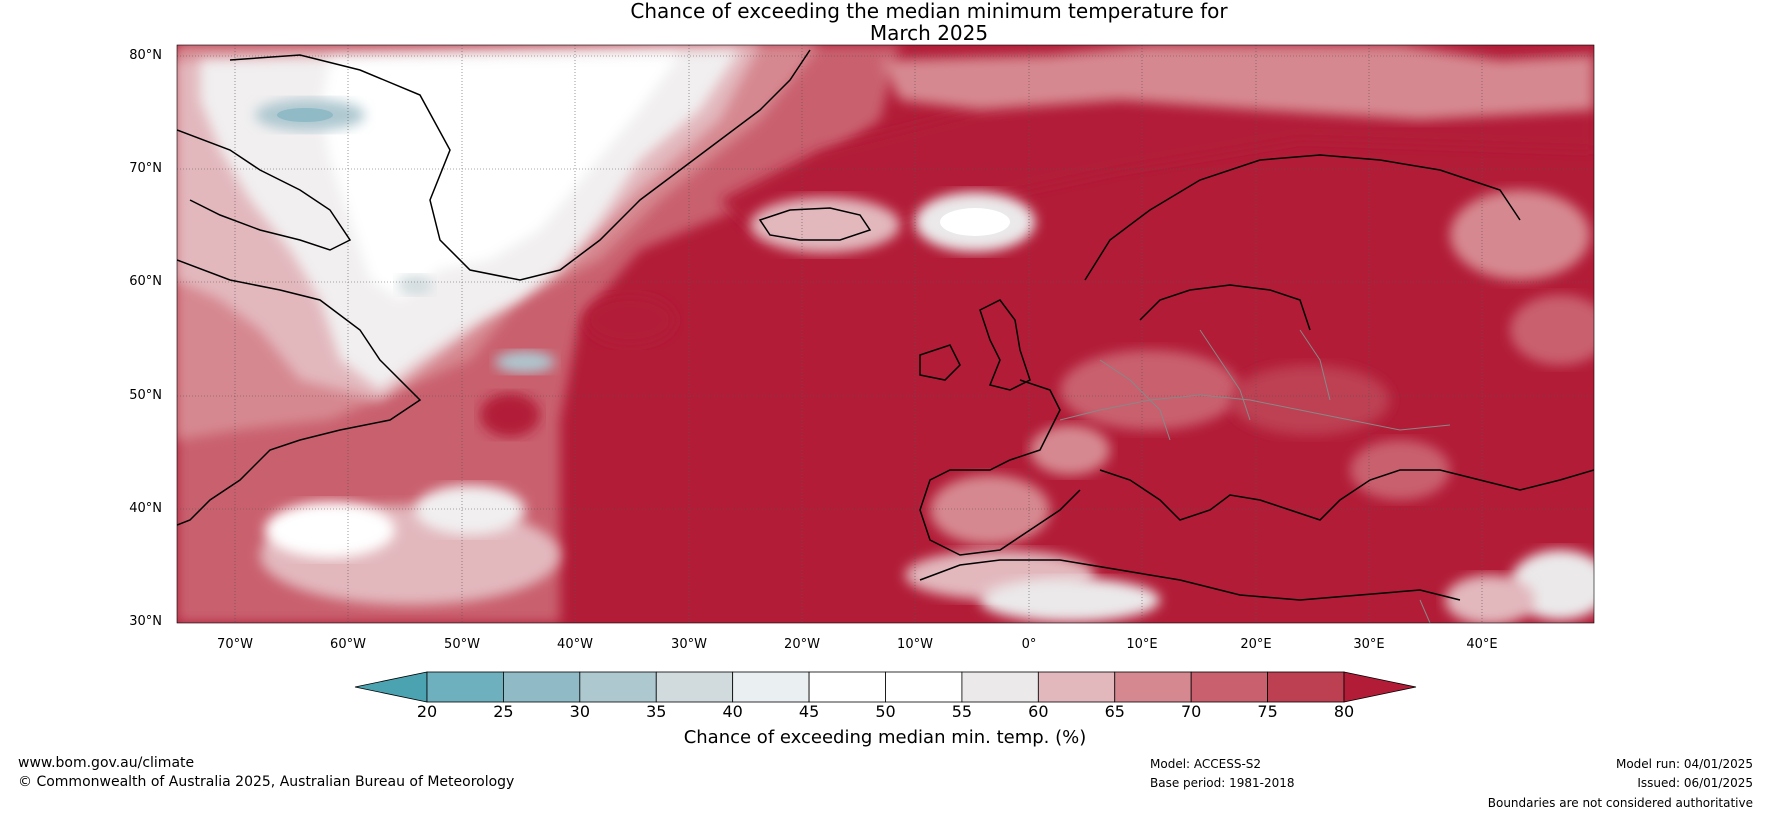 The width and height of the screenshot is (1770, 816). Describe the element at coordinates (809, 711) in the screenshot. I see `colorbar-tick-label: 45` at that location.